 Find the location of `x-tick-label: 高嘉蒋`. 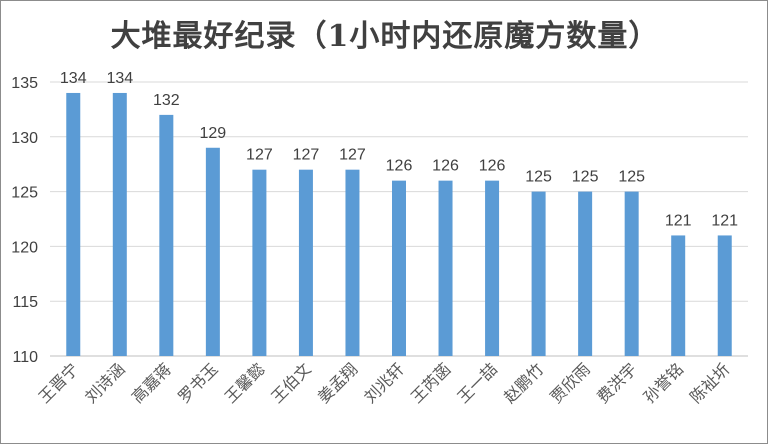

x-tick-label: 高嘉蒋 is located at coordinates (151, 382).